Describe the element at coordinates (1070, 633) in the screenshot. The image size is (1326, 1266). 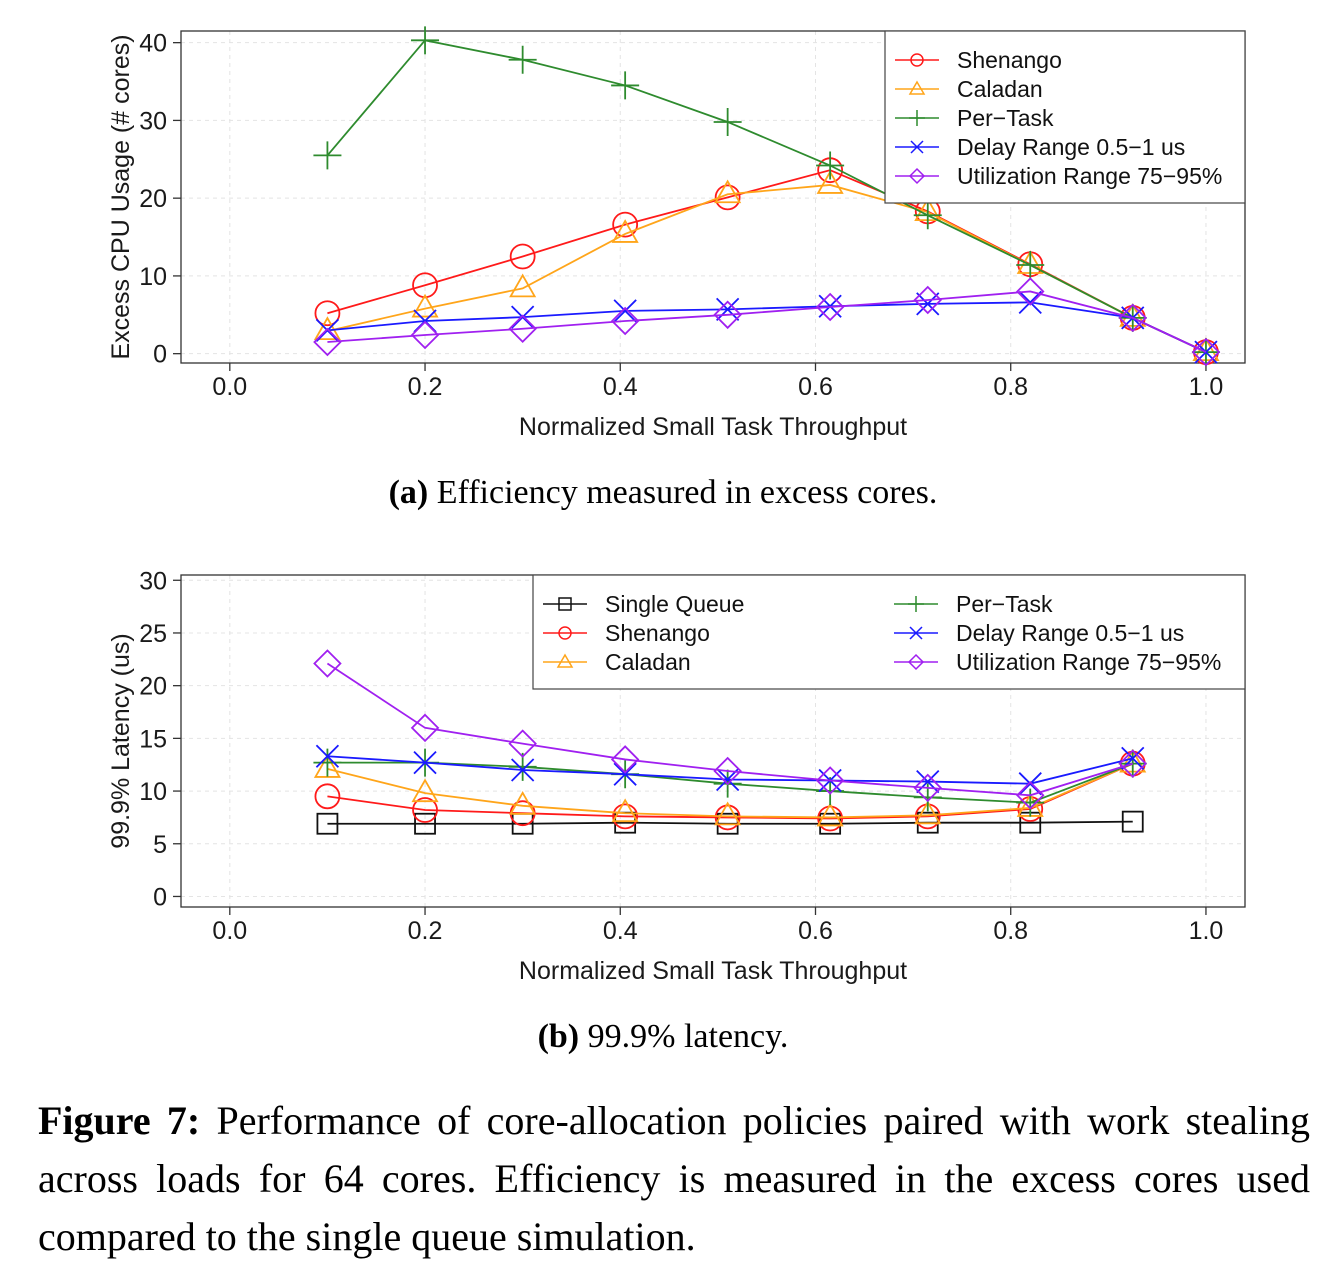
I see `legend-entry: Delay Range 0.5−1 us` at that location.